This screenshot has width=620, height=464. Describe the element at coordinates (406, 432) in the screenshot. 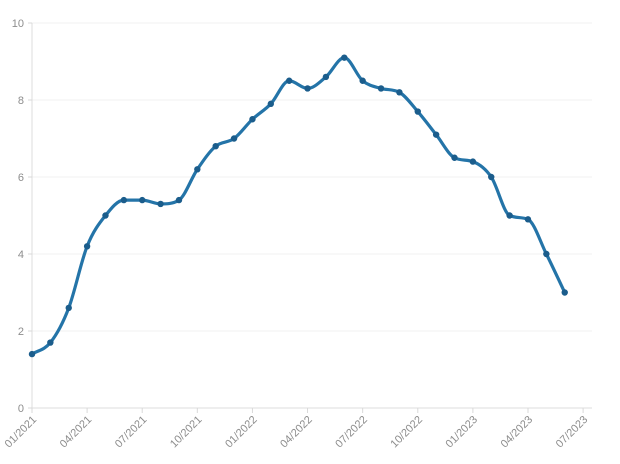

I see `x-tick-label: 10/2022` at that location.